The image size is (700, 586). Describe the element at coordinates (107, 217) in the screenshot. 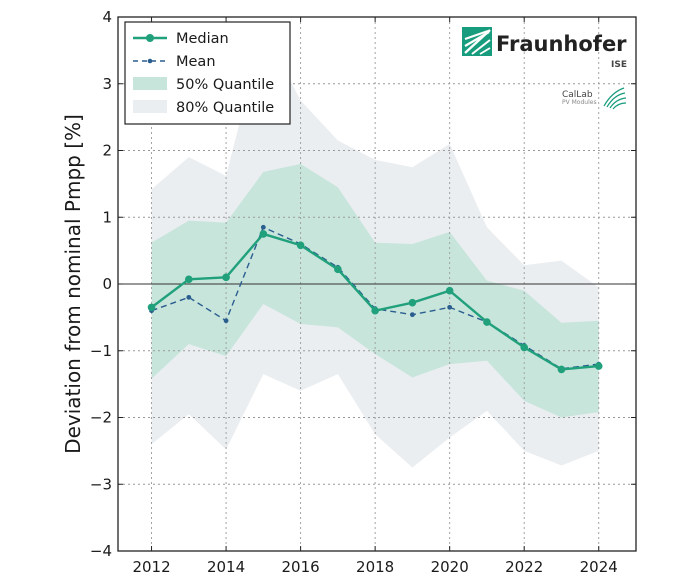

I see `y-tick-label: 1` at that location.